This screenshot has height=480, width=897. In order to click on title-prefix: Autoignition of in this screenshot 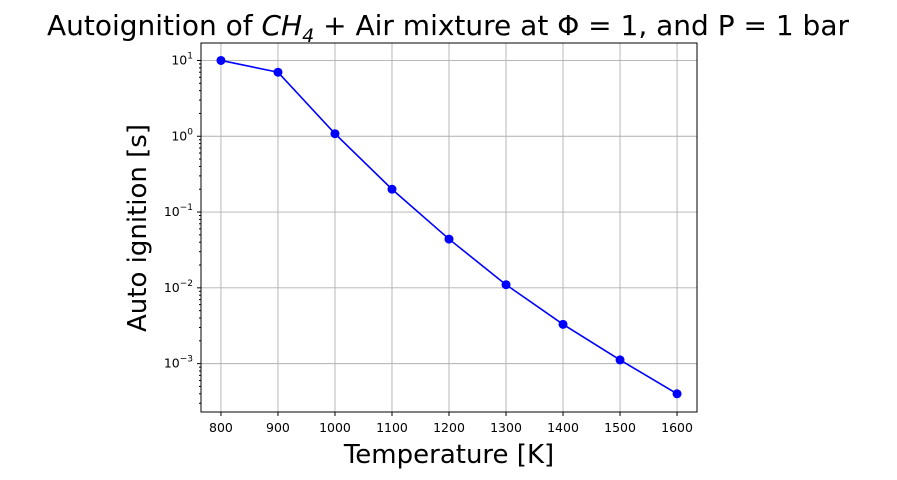, I will do `click(154, 25)`.